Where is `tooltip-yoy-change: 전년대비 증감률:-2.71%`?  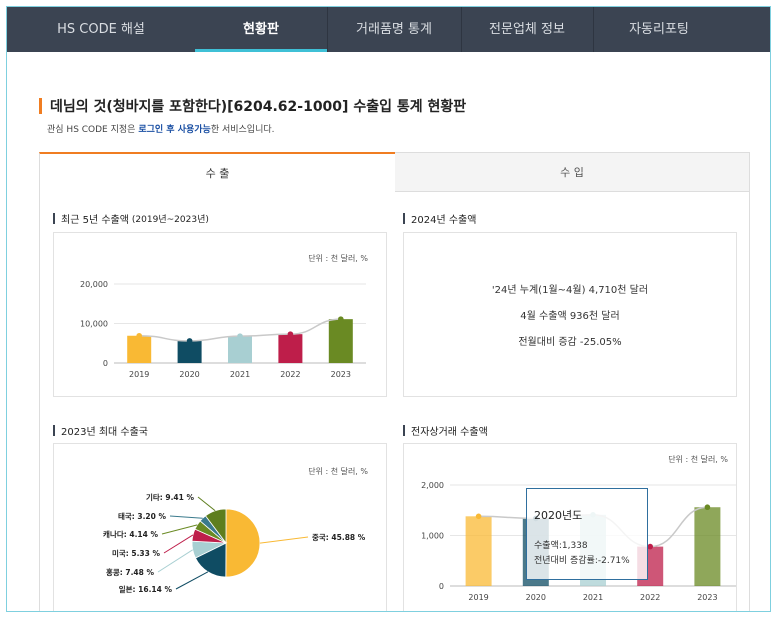
tooltip-yoy-change: 전년대비 증감률:-2.71% is located at coordinates (582, 561).